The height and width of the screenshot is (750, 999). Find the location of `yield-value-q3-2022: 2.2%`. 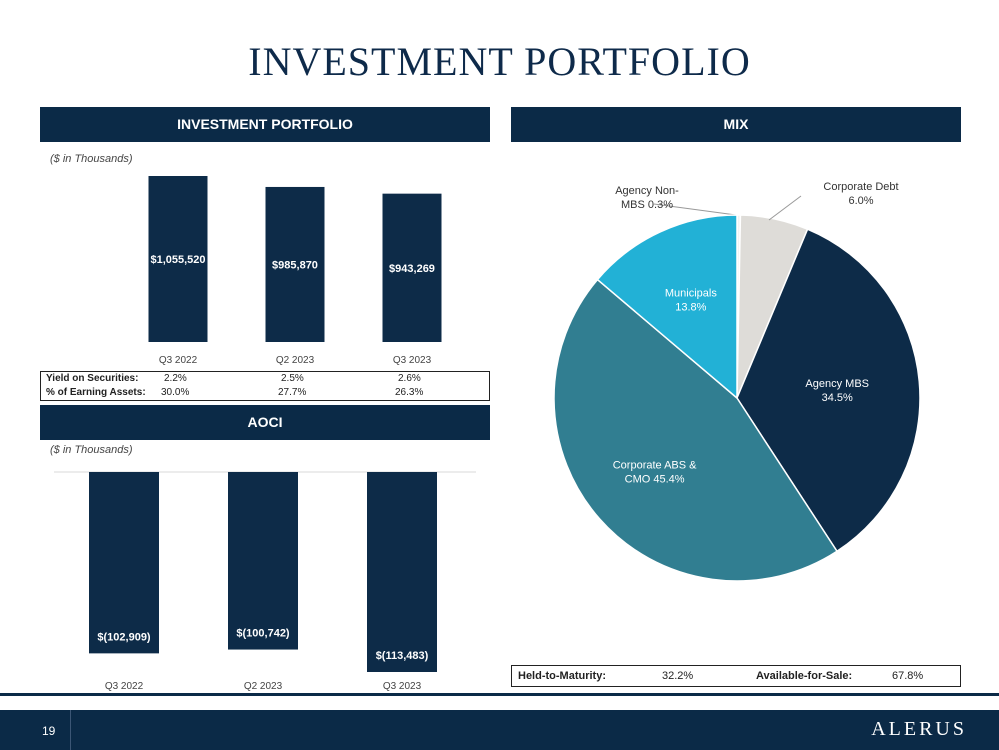

yield-value-q3-2022: 2.2% is located at coordinates (175, 378).